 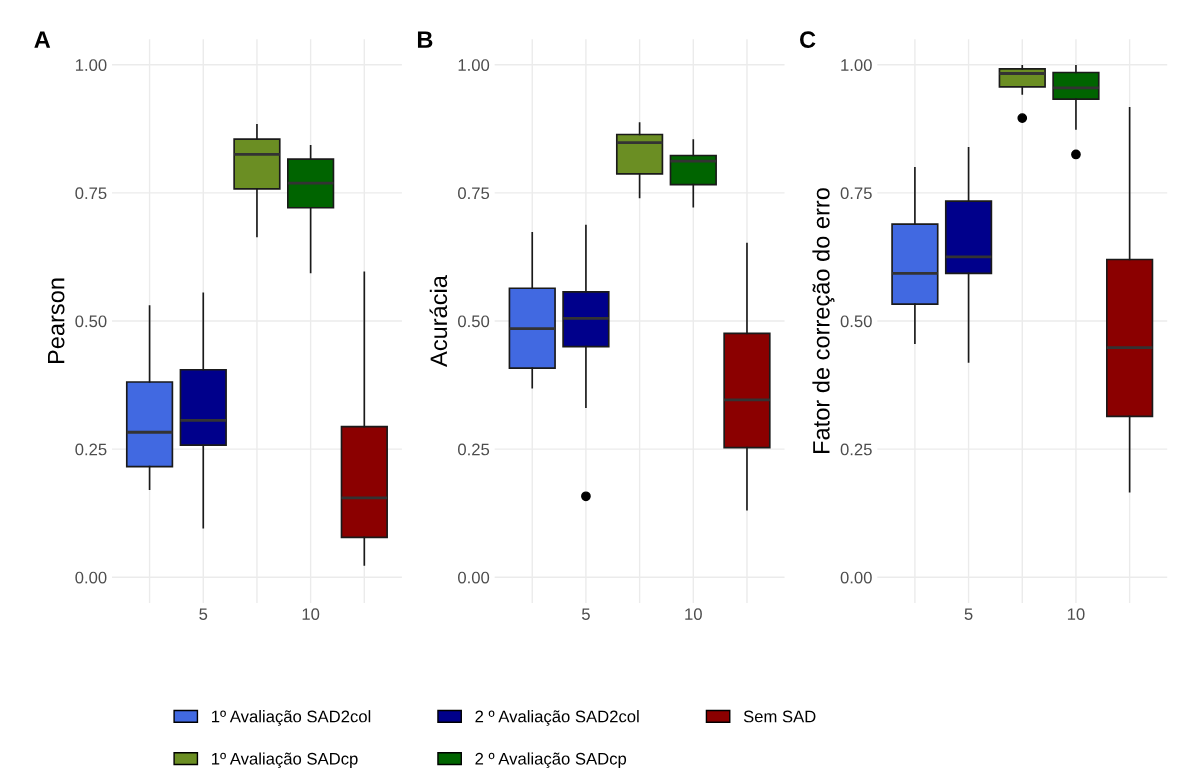 What do you see at coordinates (551, 760) in the screenshot?
I see `legend-label: 2 º Avaliação SADcp` at bounding box center [551, 760].